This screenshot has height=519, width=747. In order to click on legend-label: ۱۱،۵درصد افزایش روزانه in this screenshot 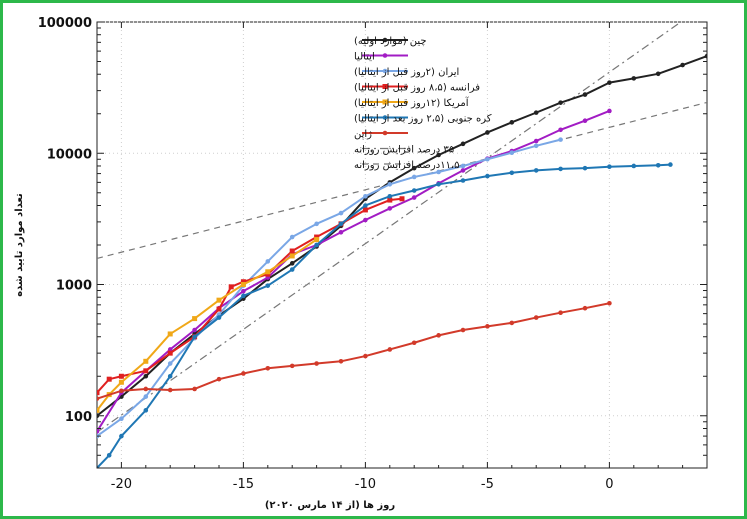, I will do `click(407, 165)`.